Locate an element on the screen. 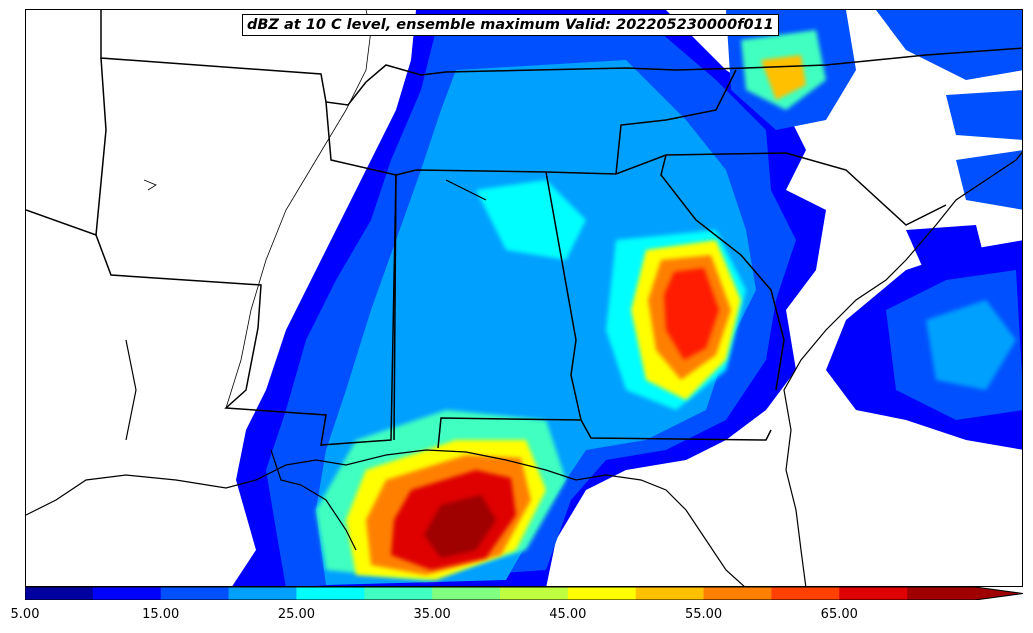 The height and width of the screenshot is (633, 1033). echo-northeast-far is located at coordinates (949, 45).